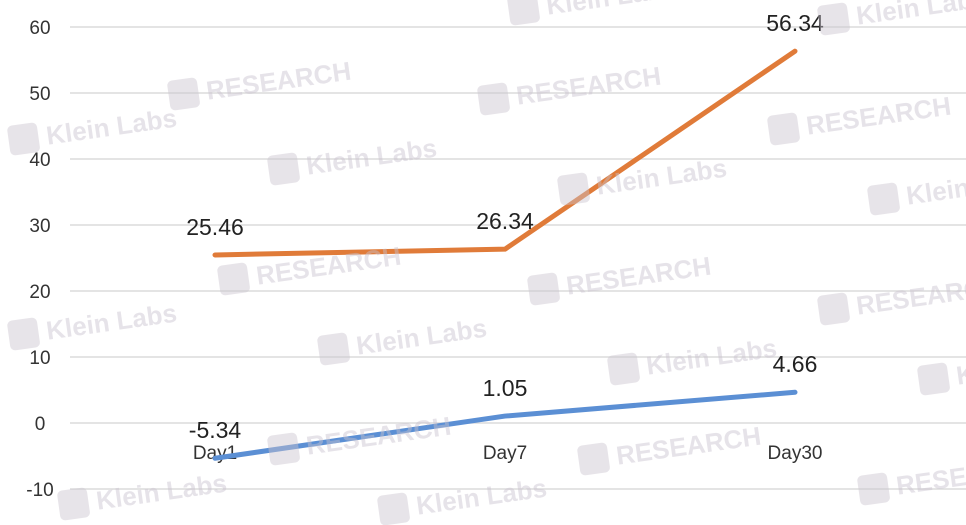 The width and height of the screenshot is (966, 525). Describe the element at coordinates (505, 453) in the screenshot. I see `x-category-label: Day7` at that location.